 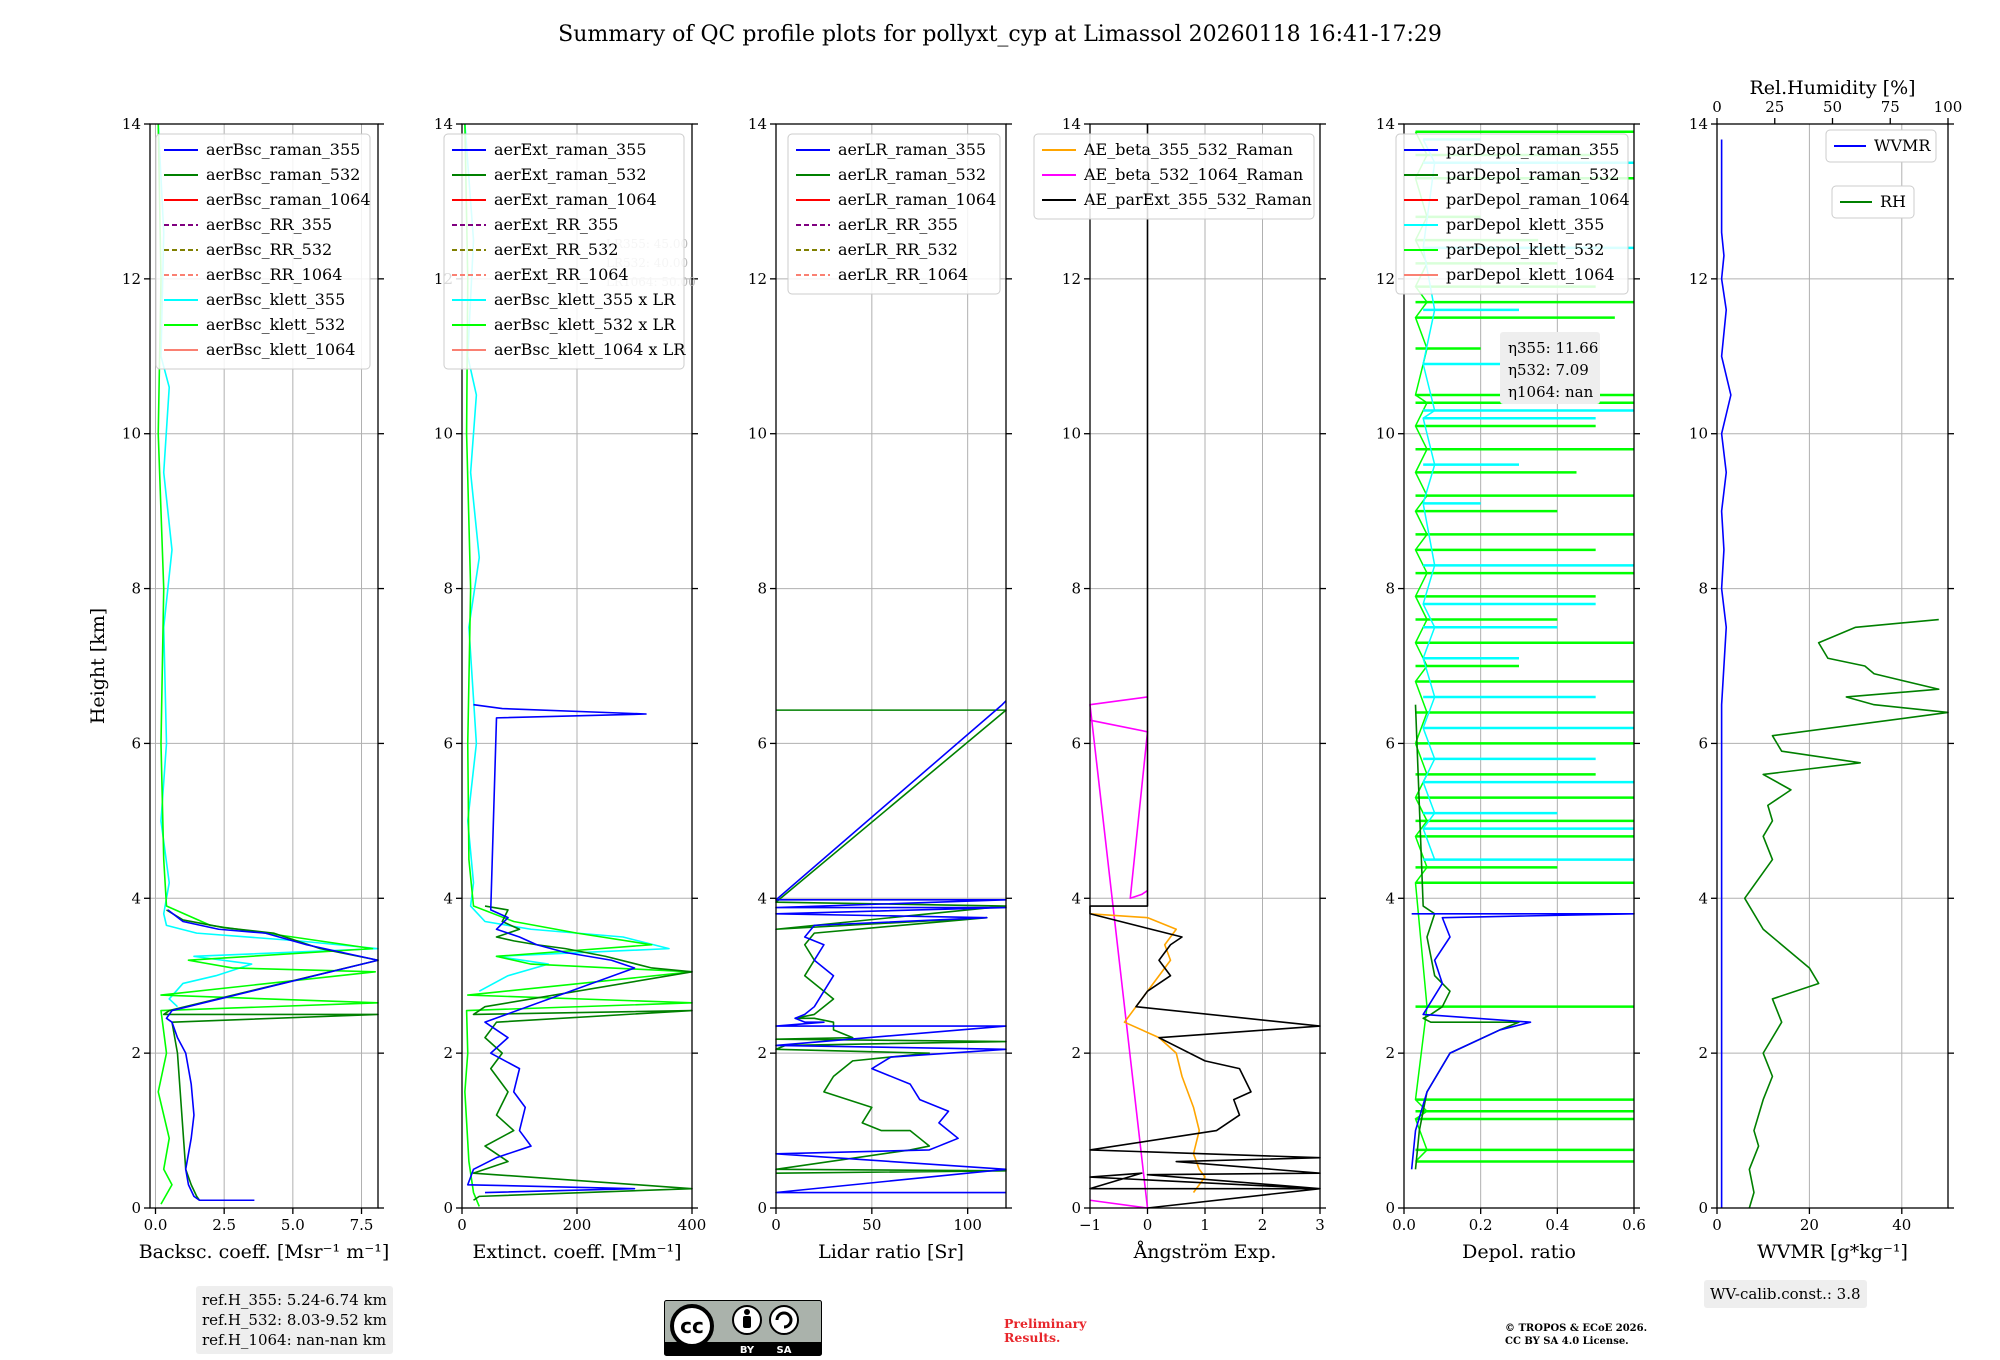 I want to click on ref-height-532: ref.H_532: 8.03-9.52 km, so click(x=294, y=1320).